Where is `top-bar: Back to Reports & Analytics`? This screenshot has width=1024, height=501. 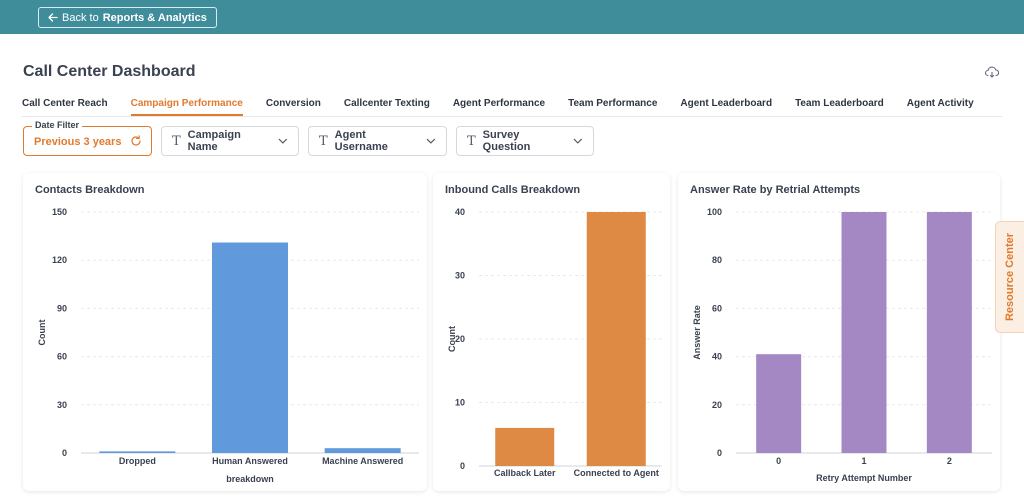 top-bar: Back to Reports & Analytics is located at coordinates (512, 17).